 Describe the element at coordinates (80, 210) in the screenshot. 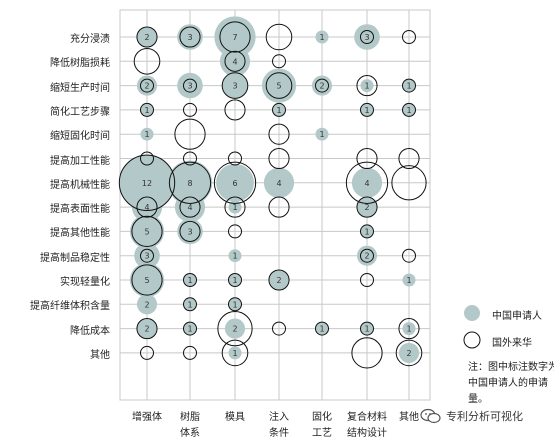

I see `row-label: 提高表面性能` at that location.